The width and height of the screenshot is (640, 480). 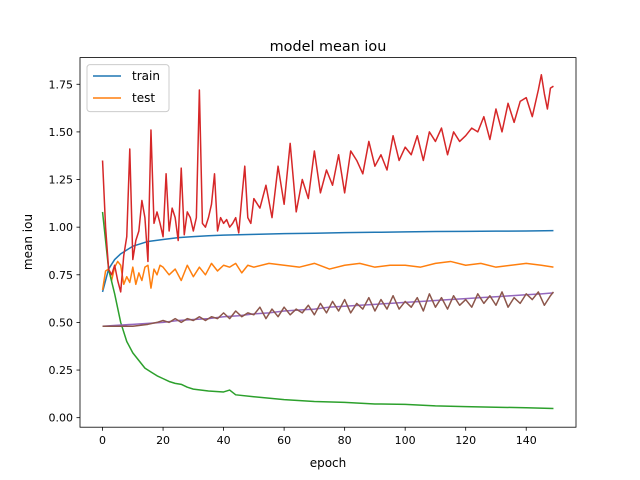 I want to click on y-tick-label: 0.25, so click(x=61, y=370).